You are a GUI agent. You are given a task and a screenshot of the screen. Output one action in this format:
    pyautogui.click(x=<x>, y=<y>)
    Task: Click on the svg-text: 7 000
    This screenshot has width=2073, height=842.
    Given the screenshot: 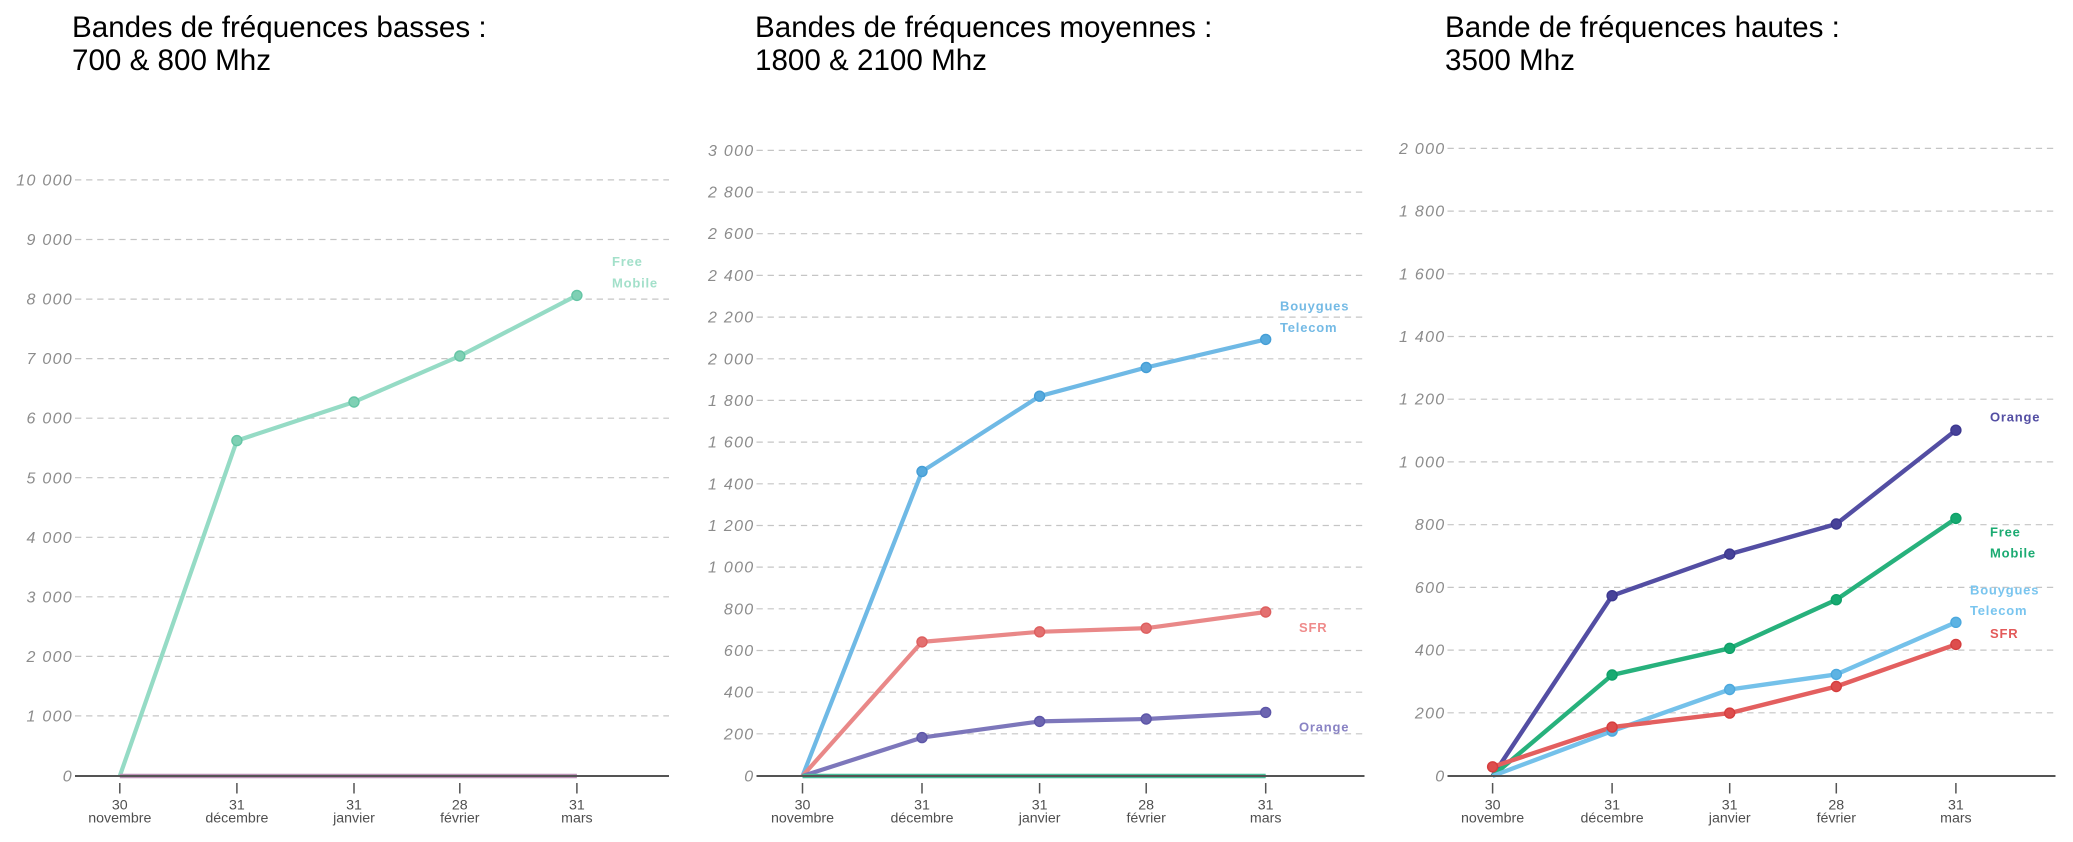 What is the action you would take?
    pyautogui.click(x=49, y=359)
    